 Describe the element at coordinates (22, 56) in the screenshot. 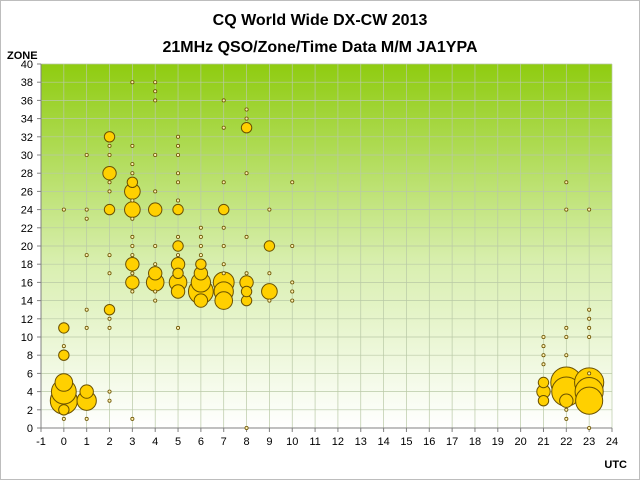

I see `y-axis-title: ZONE` at that location.